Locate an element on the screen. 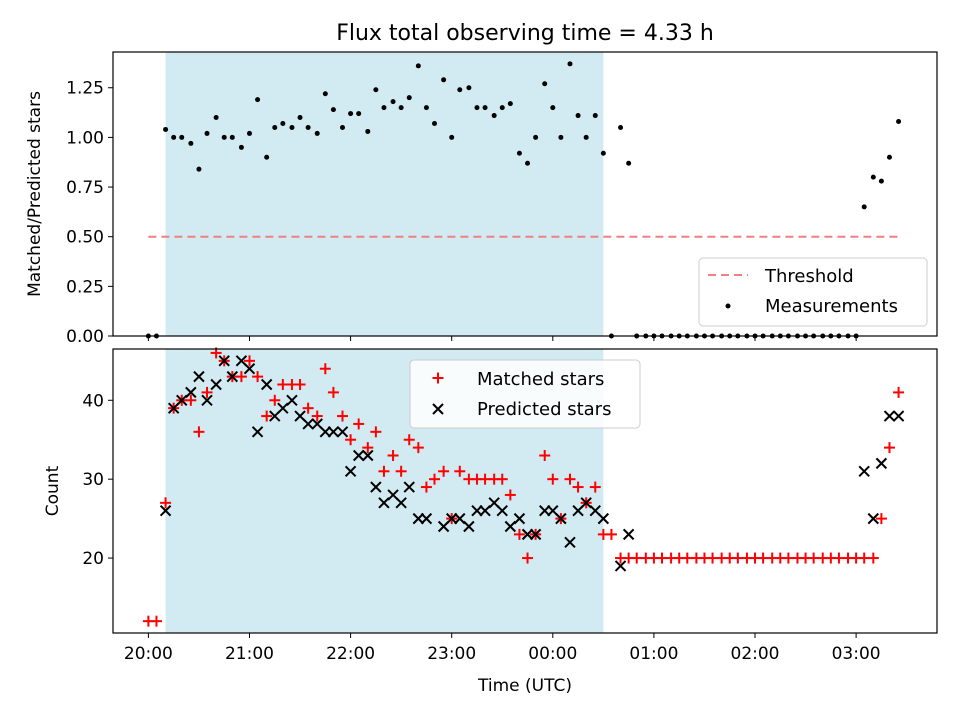 This screenshot has height=720, width=960. measurements-legend-label: Measurements is located at coordinates (831, 306).